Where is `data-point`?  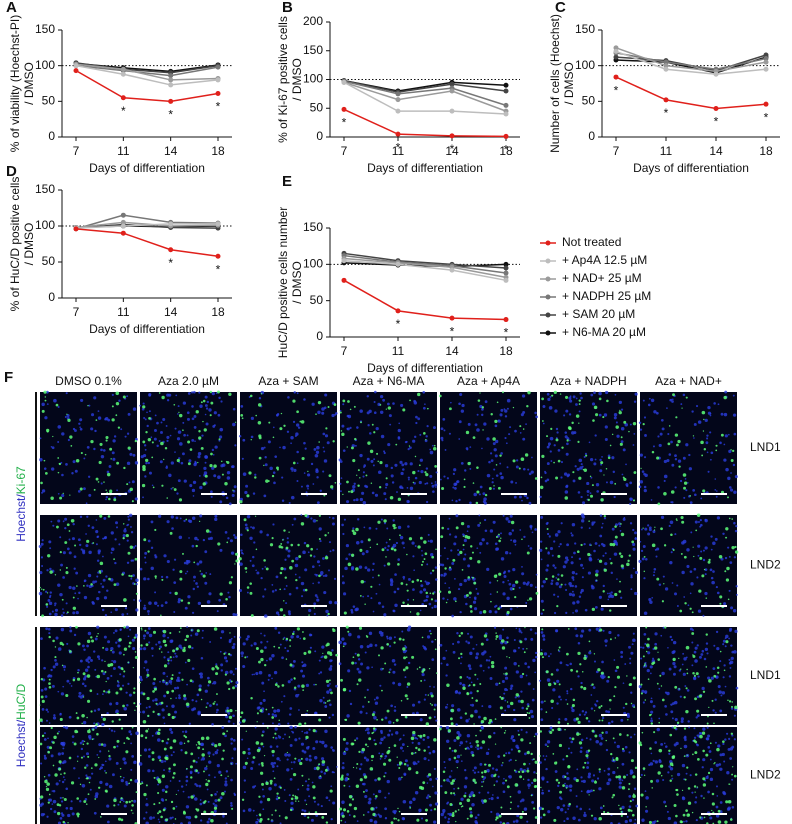 data-point is located at coordinates (666, 100).